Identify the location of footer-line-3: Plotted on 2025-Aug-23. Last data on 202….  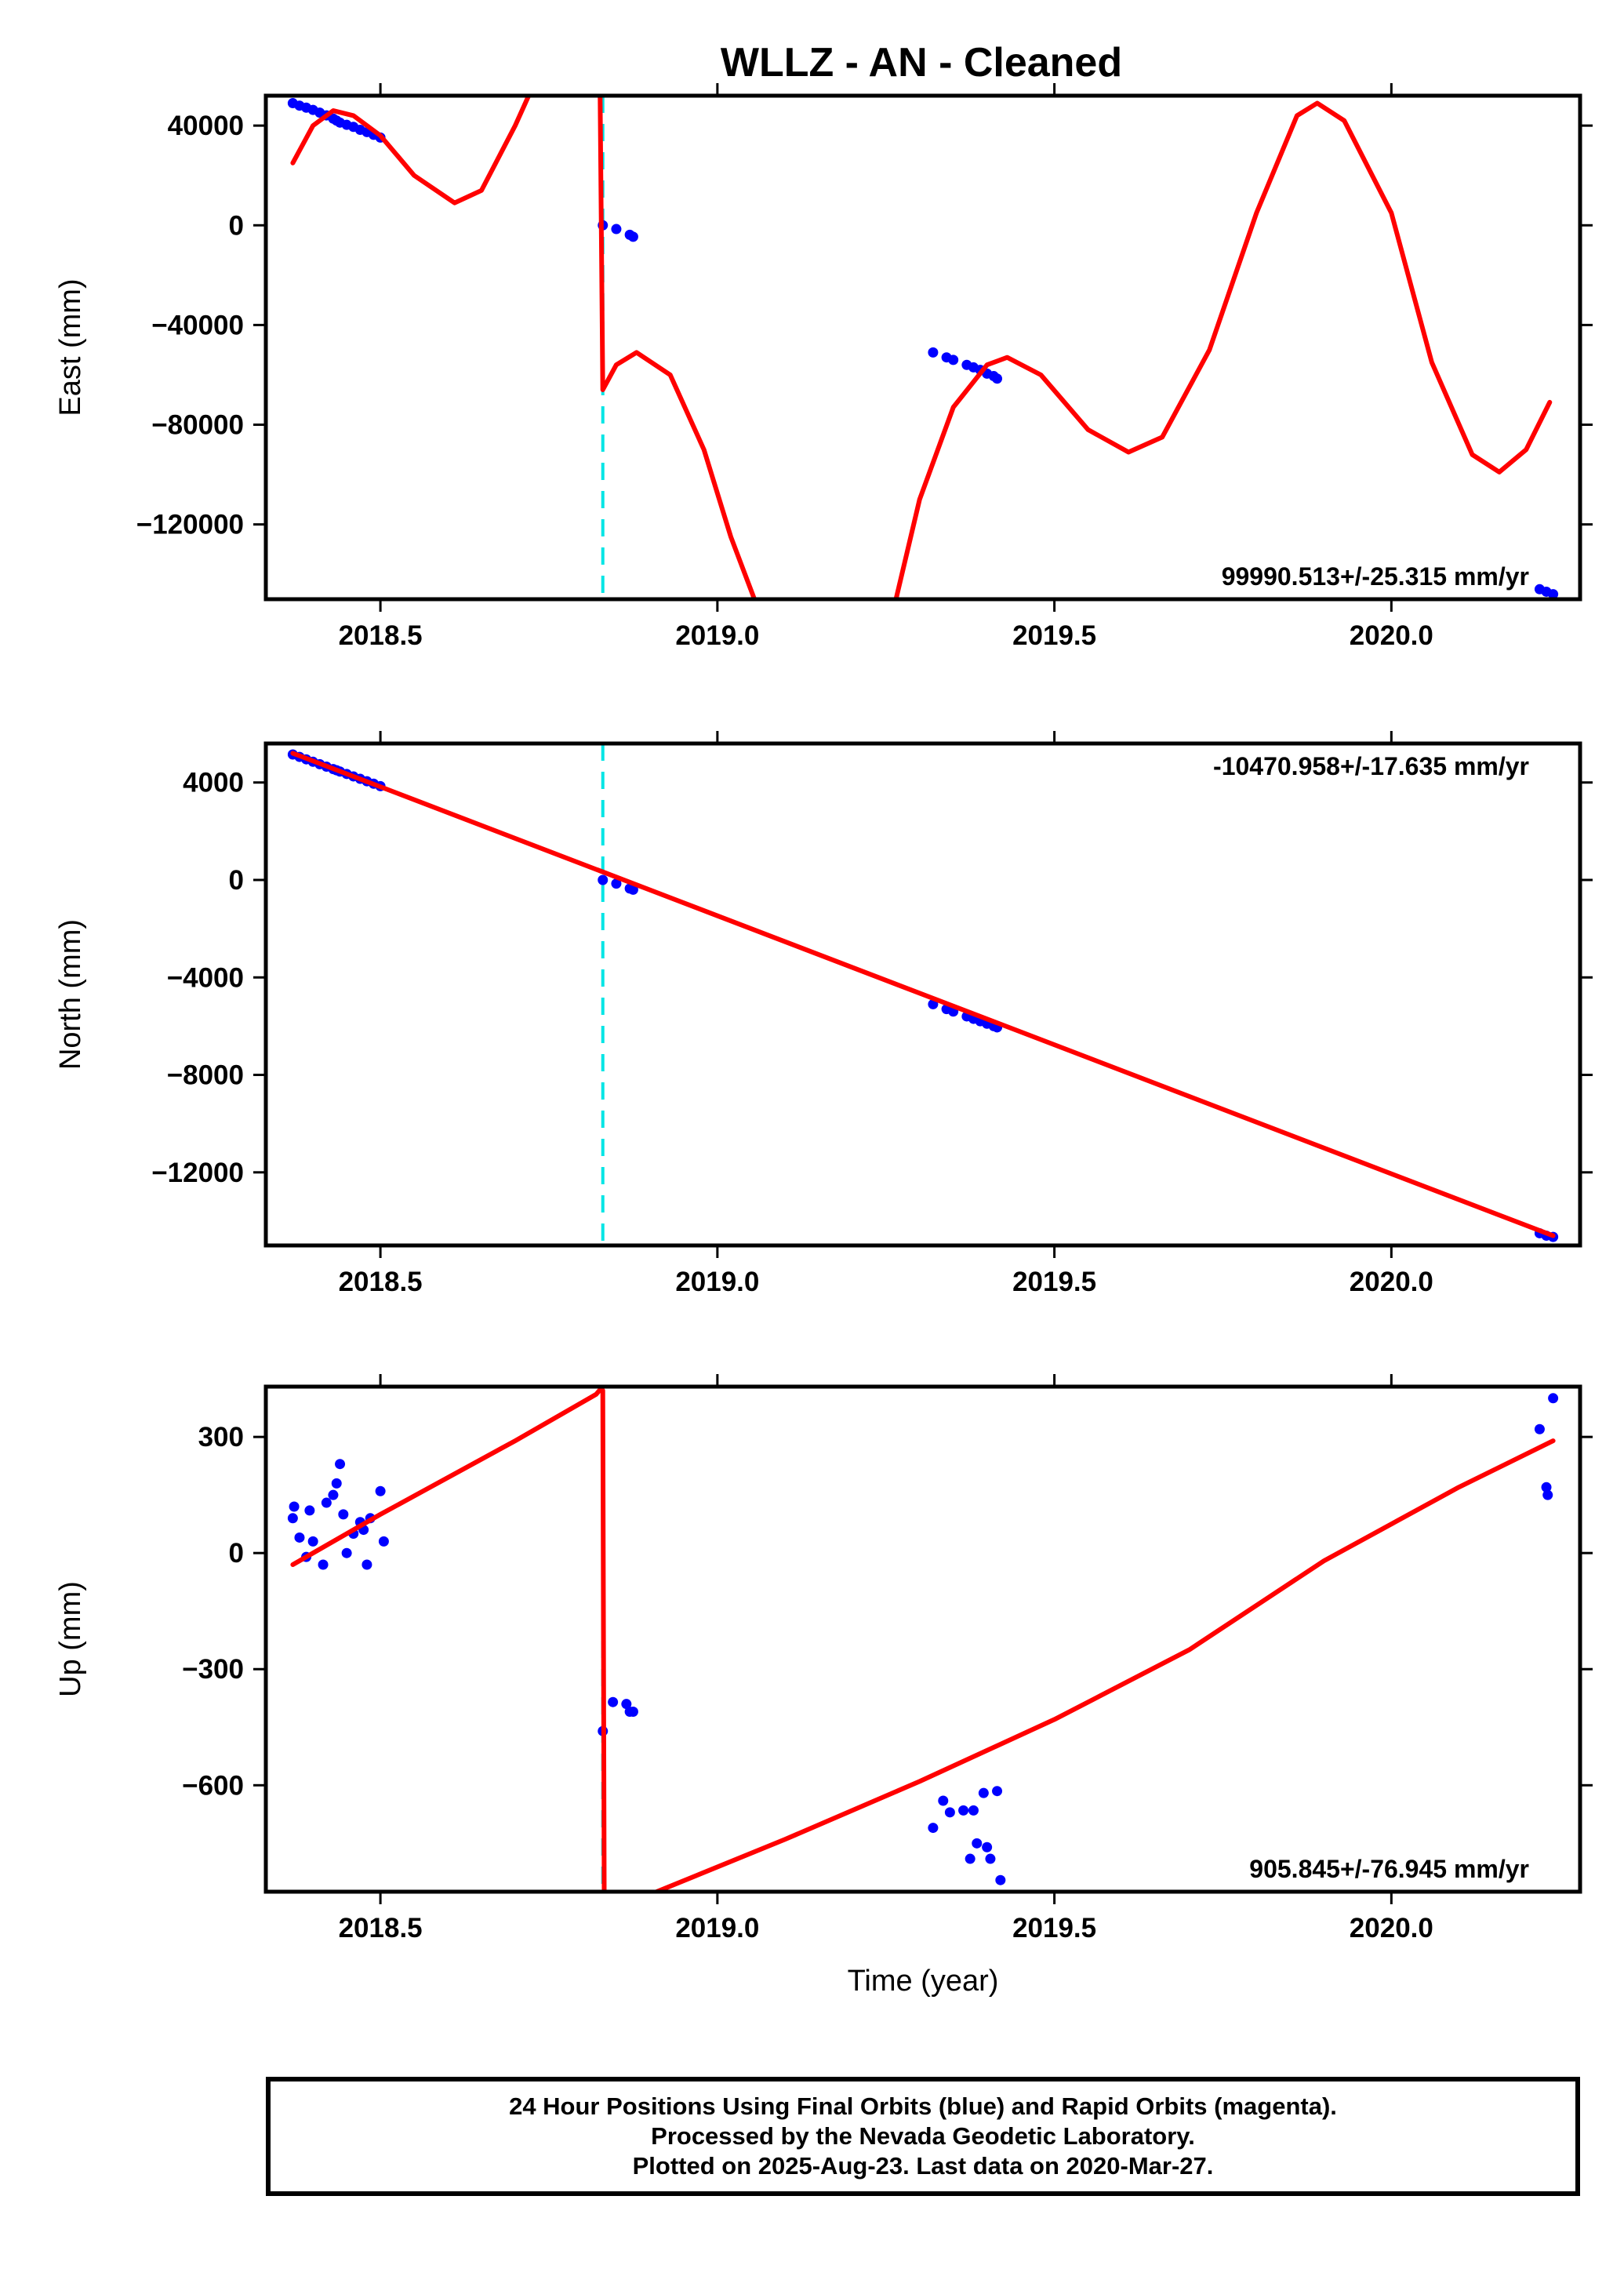
(923, 2166).